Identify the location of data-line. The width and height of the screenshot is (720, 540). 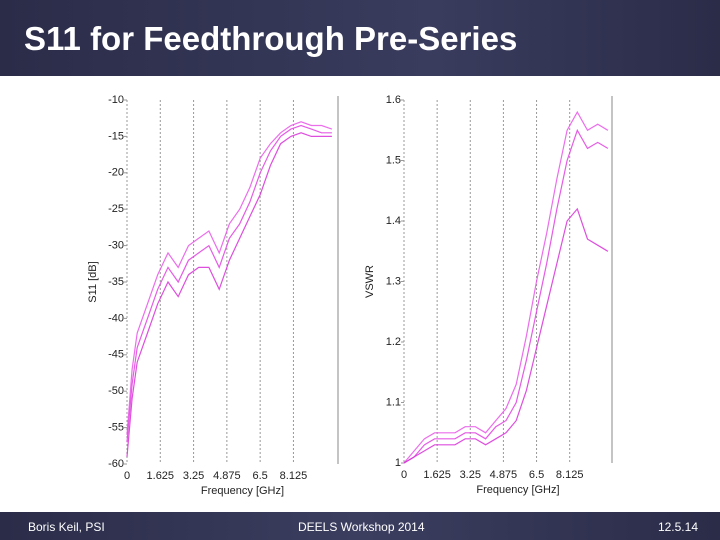
(506, 335).